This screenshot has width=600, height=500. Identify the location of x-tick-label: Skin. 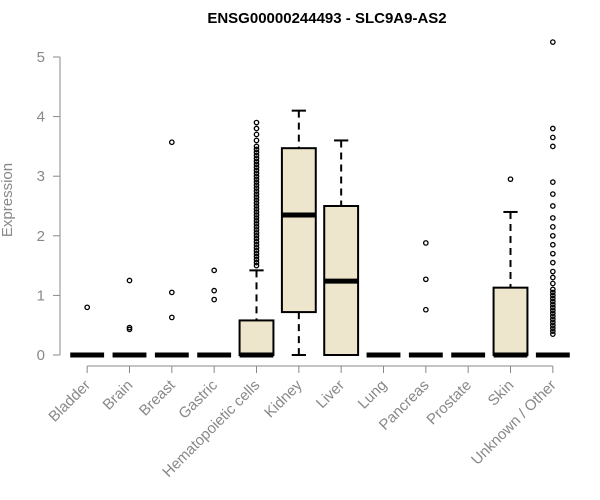
(501, 393).